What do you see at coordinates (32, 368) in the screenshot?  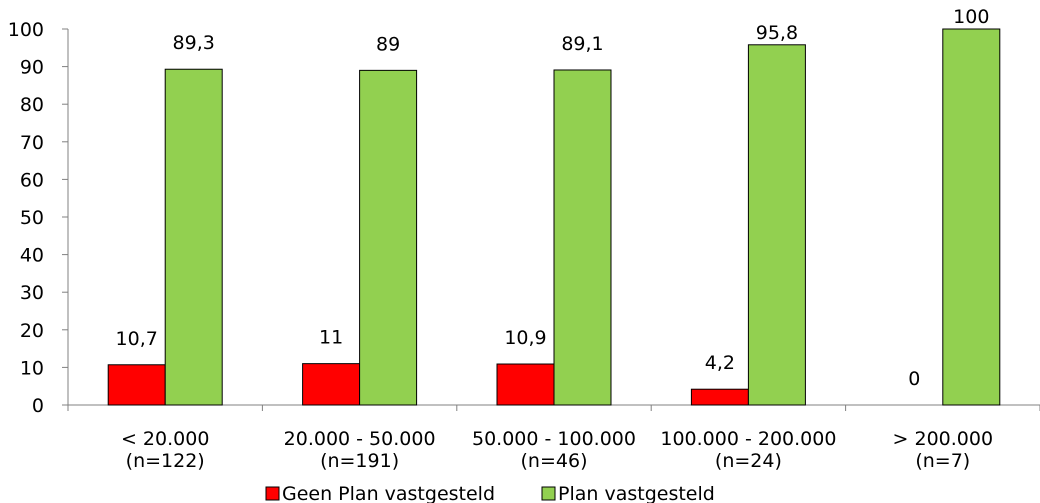 I see `y-tick-label: 10` at bounding box center [32, 368].